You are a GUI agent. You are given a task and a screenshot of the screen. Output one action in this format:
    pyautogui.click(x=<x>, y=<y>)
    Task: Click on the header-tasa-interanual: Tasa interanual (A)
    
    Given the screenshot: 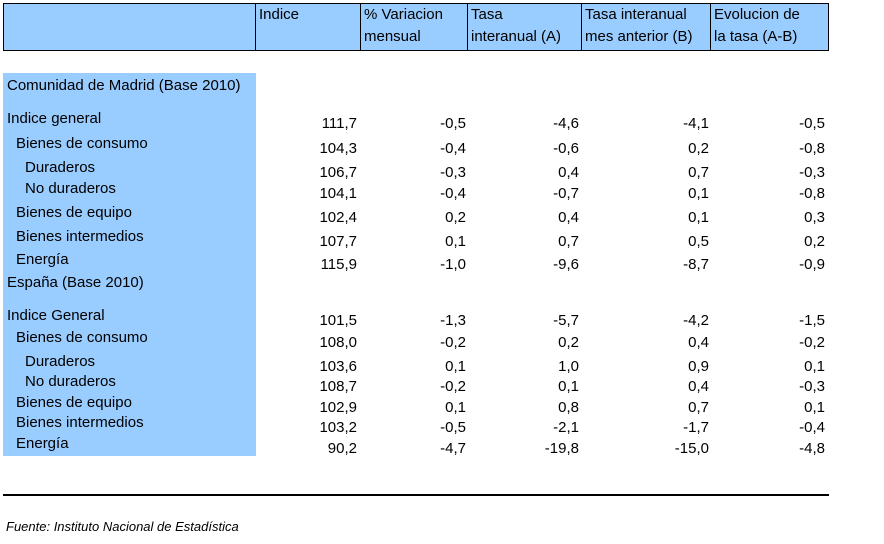 What is the action you would take?
    pyautogui.click(x=516, y=25)
    